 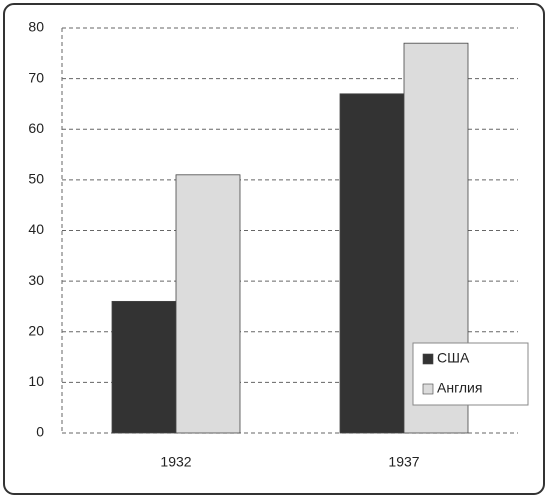 What do you see at coordinates (36, 330) in the screenshot?
I see `y-tick-label: 20` at bounding box center [36, 330].